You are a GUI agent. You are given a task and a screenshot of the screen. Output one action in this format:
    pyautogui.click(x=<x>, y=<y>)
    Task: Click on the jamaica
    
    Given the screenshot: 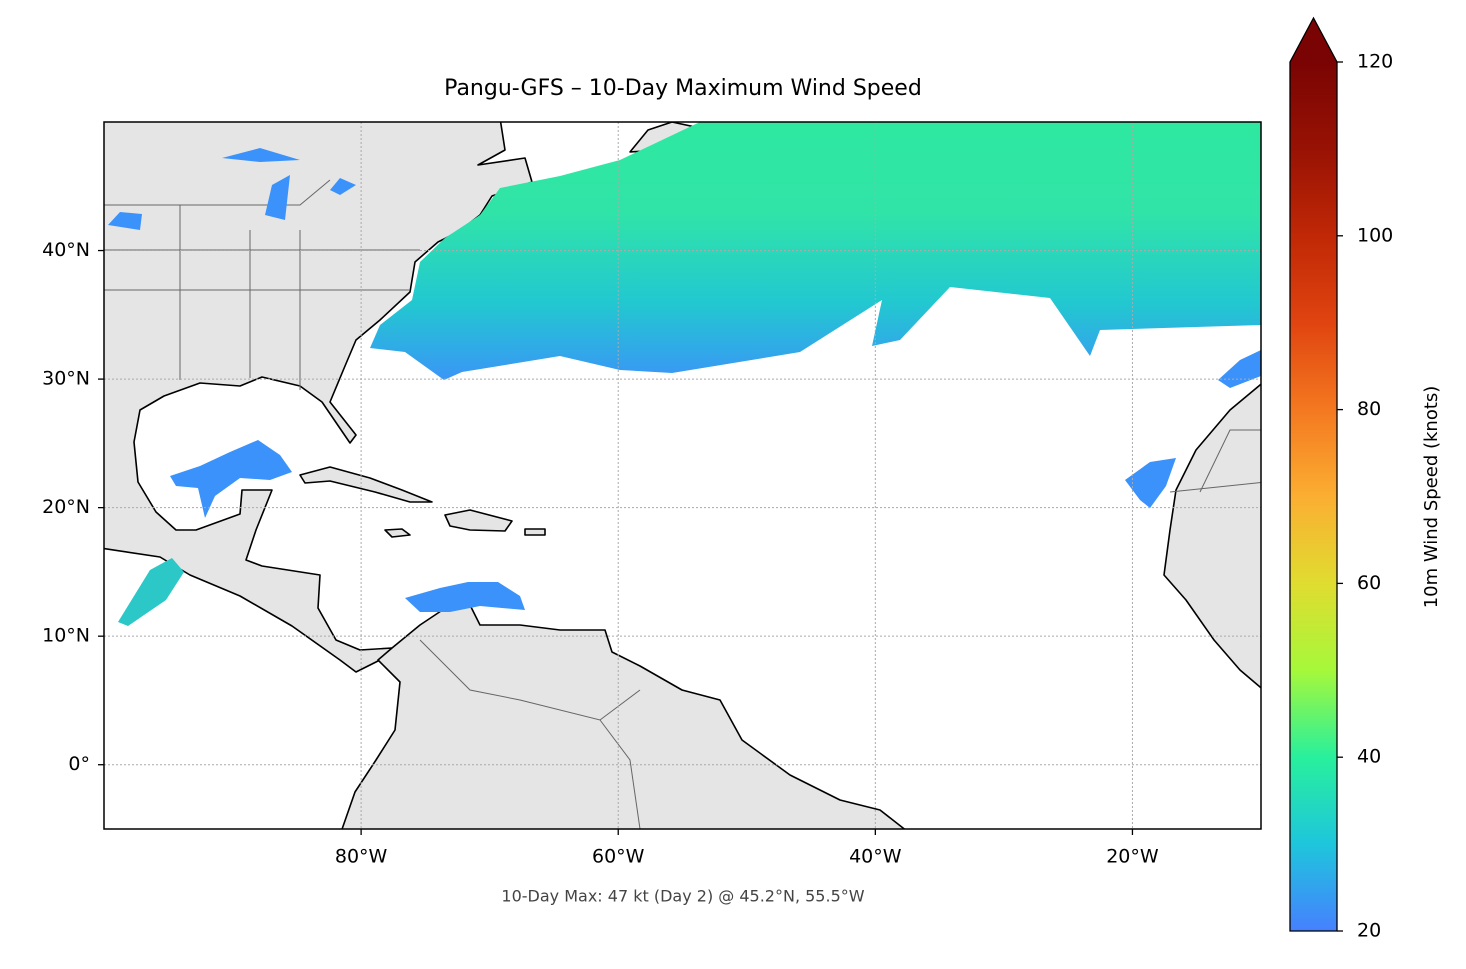 What is the action you would take?
    pyautogui.click(x=397, y=533)
    